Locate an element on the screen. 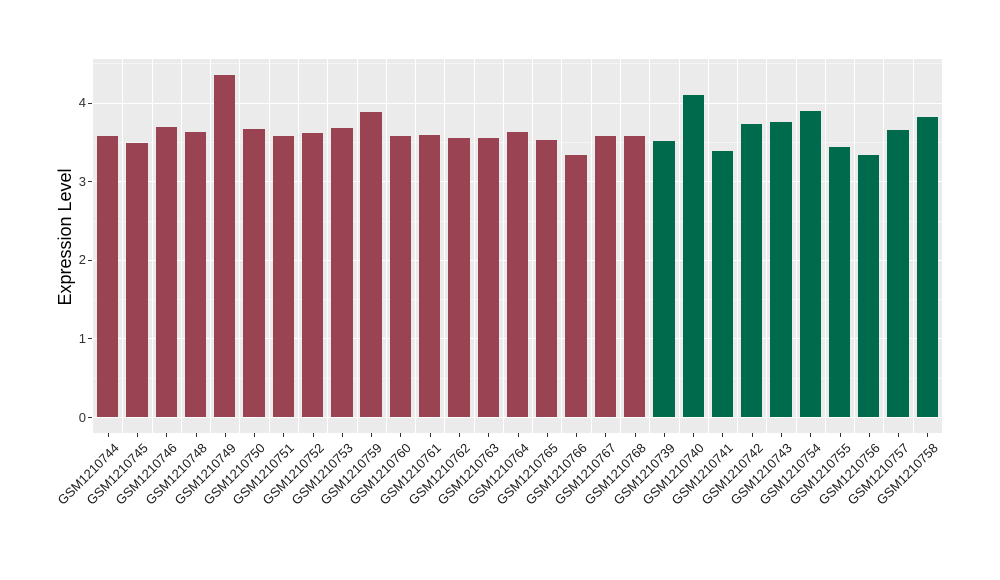 The width and height of the screenshot is (1000, 580). bar-GSM1210757 is located at coordinates (898, 273).